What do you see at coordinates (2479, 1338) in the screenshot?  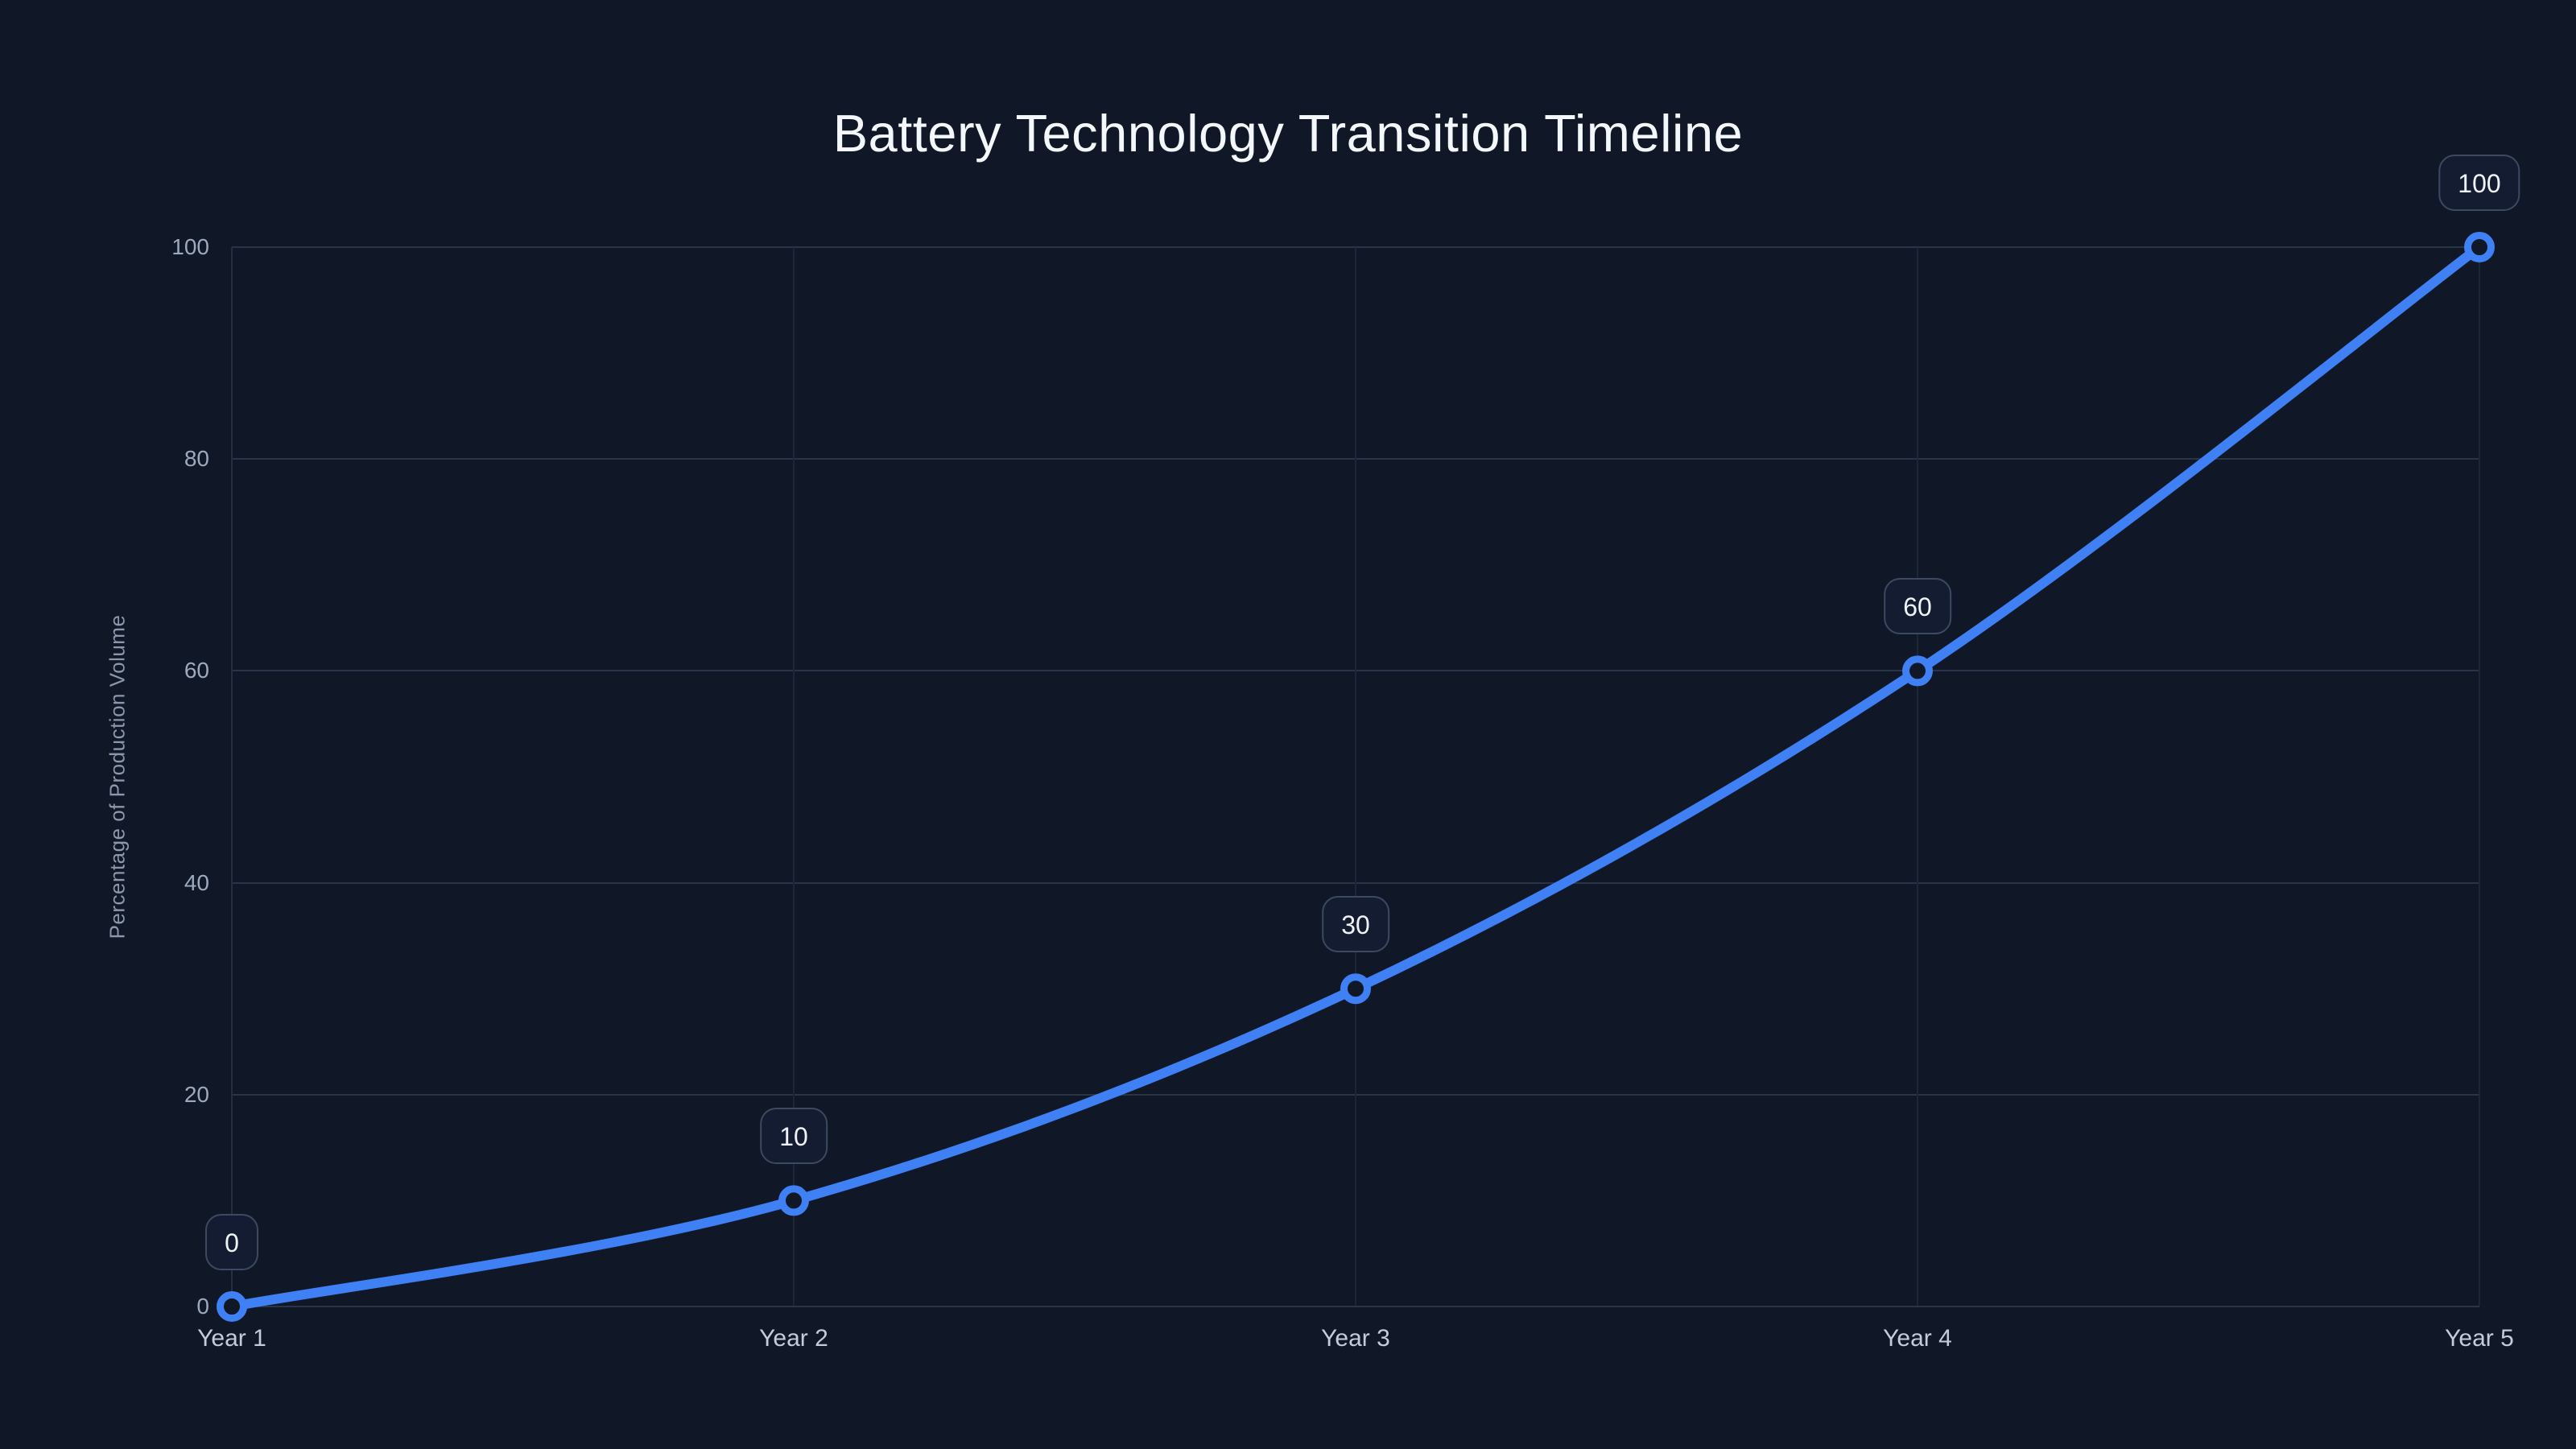 I see `x-tick-label-year-5: Year 5` at bounding box center [2479, 1338].